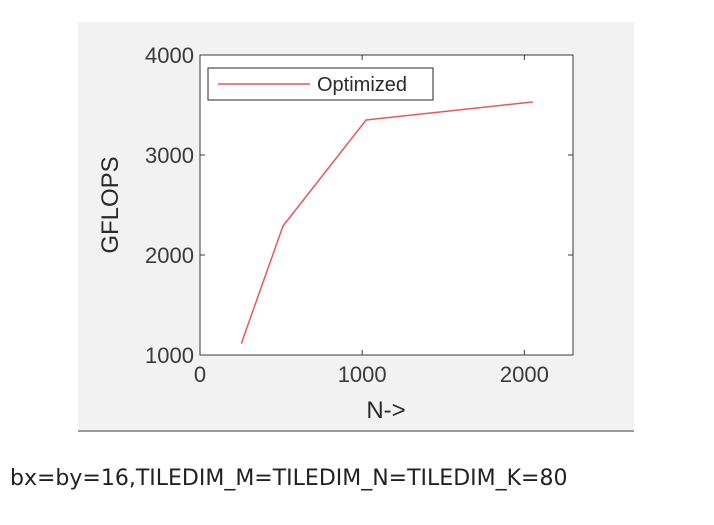  I want to click on x-tick-label: 1000, so click(362, 374).